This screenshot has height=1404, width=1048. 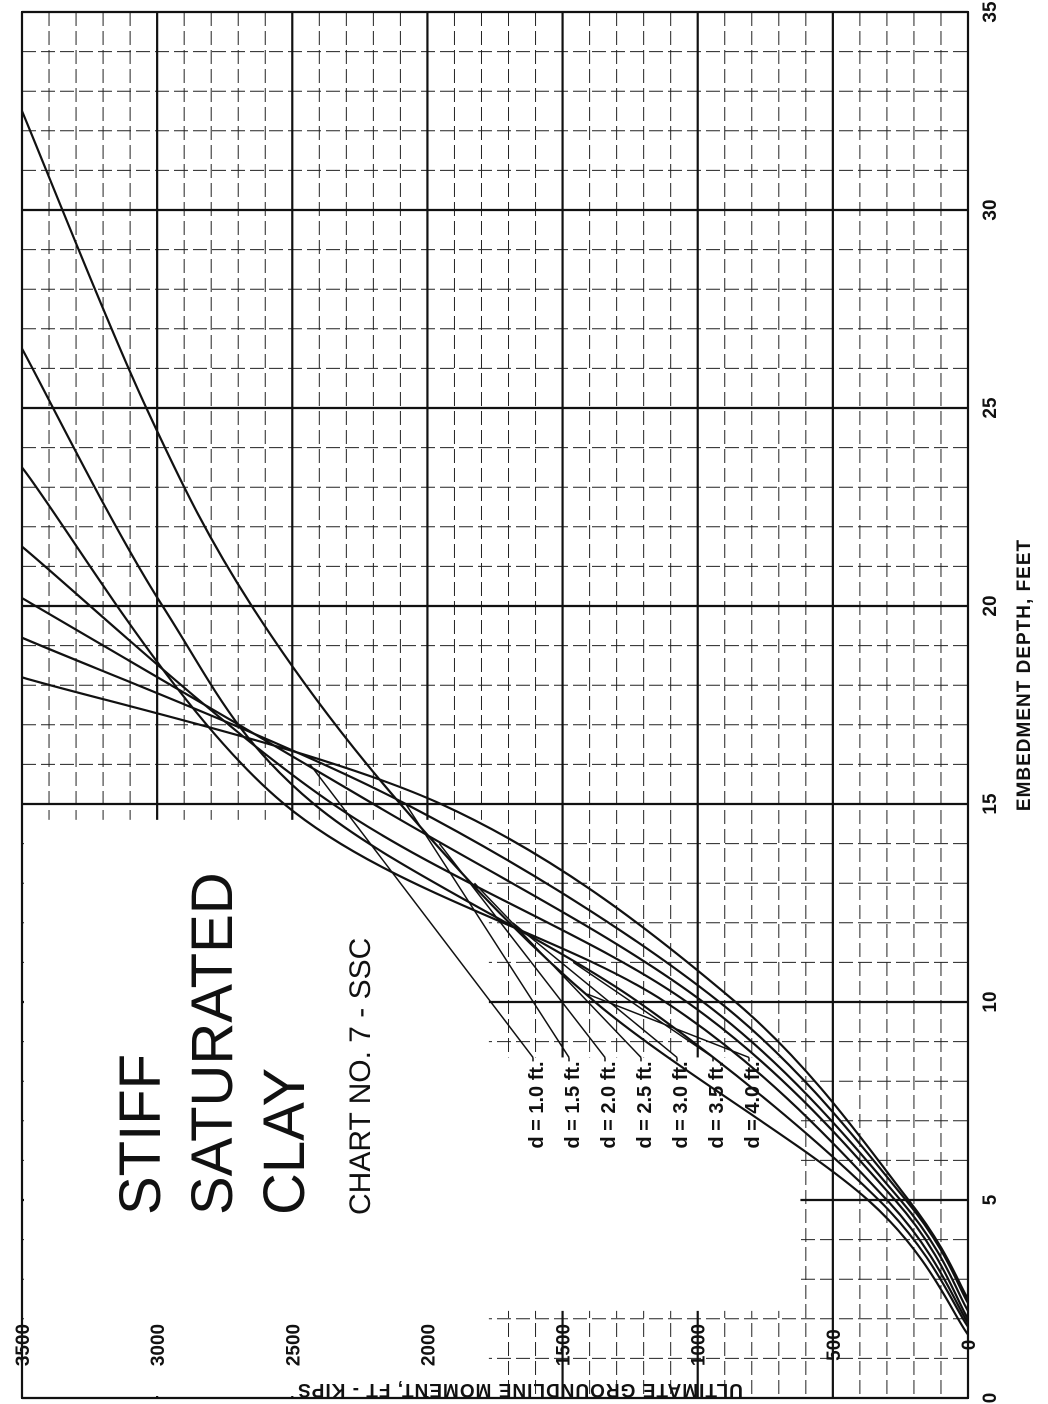 What do you see at coordinates (990, 12) in the screenshot?
I see `x-tick-label: 35` at bounding box center [990, 12].